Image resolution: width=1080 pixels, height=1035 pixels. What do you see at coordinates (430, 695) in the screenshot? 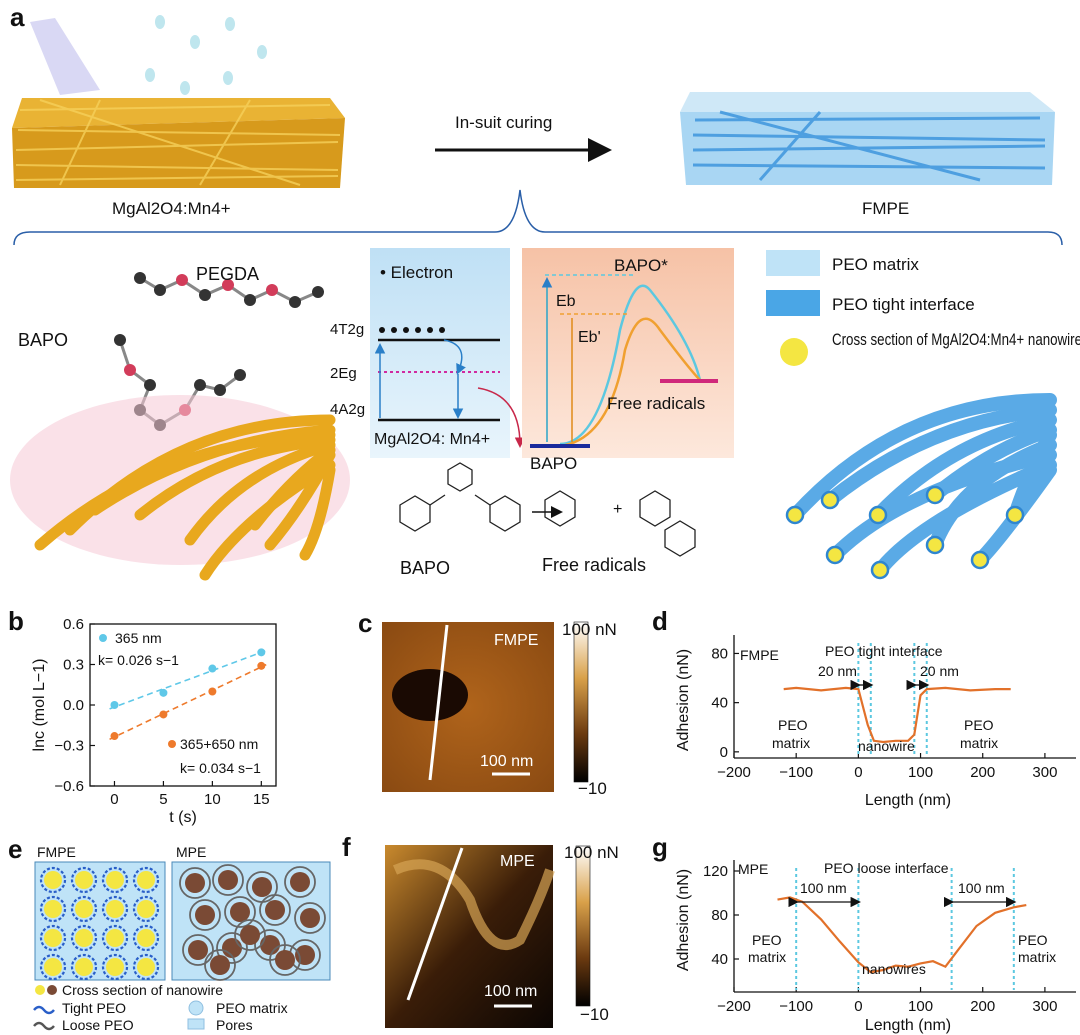
I see `afm-nanowire-region` at bounding box center [430, 695].